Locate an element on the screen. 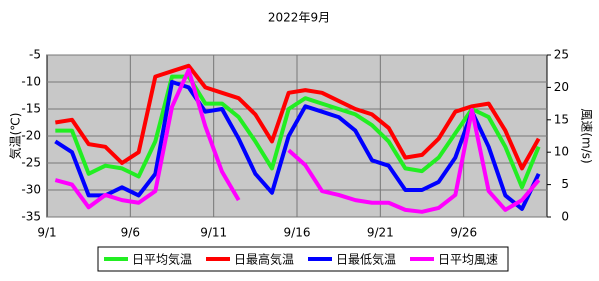 The height and width of the screenshot is (281, 599). y-tick-label: -25 is located at coordinates (31, 163).